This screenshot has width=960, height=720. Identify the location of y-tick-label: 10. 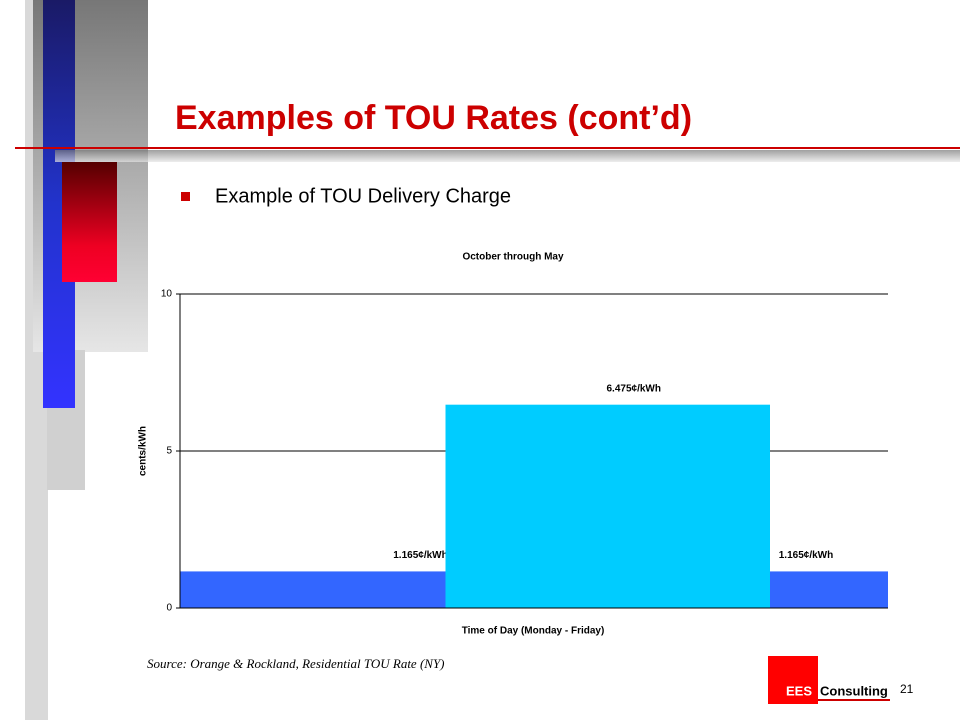
(167, 294).